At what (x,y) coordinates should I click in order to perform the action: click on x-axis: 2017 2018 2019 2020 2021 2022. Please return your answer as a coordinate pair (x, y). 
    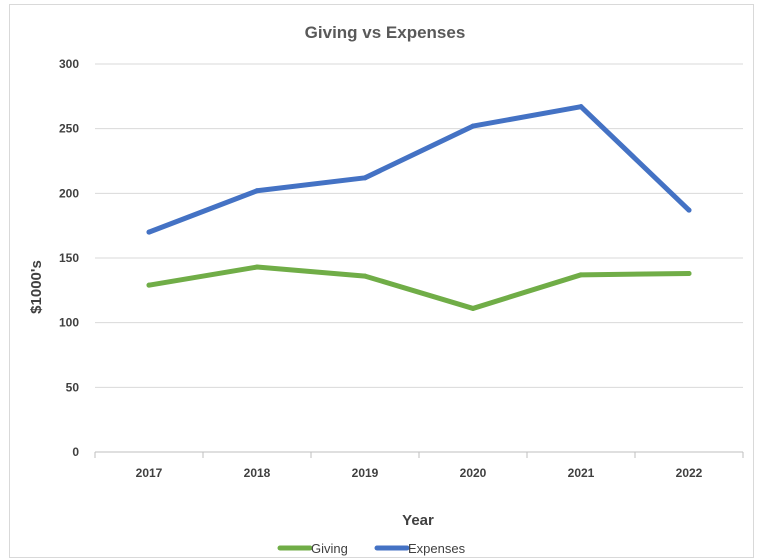
    Looking at the image, I should click on (419, 465).